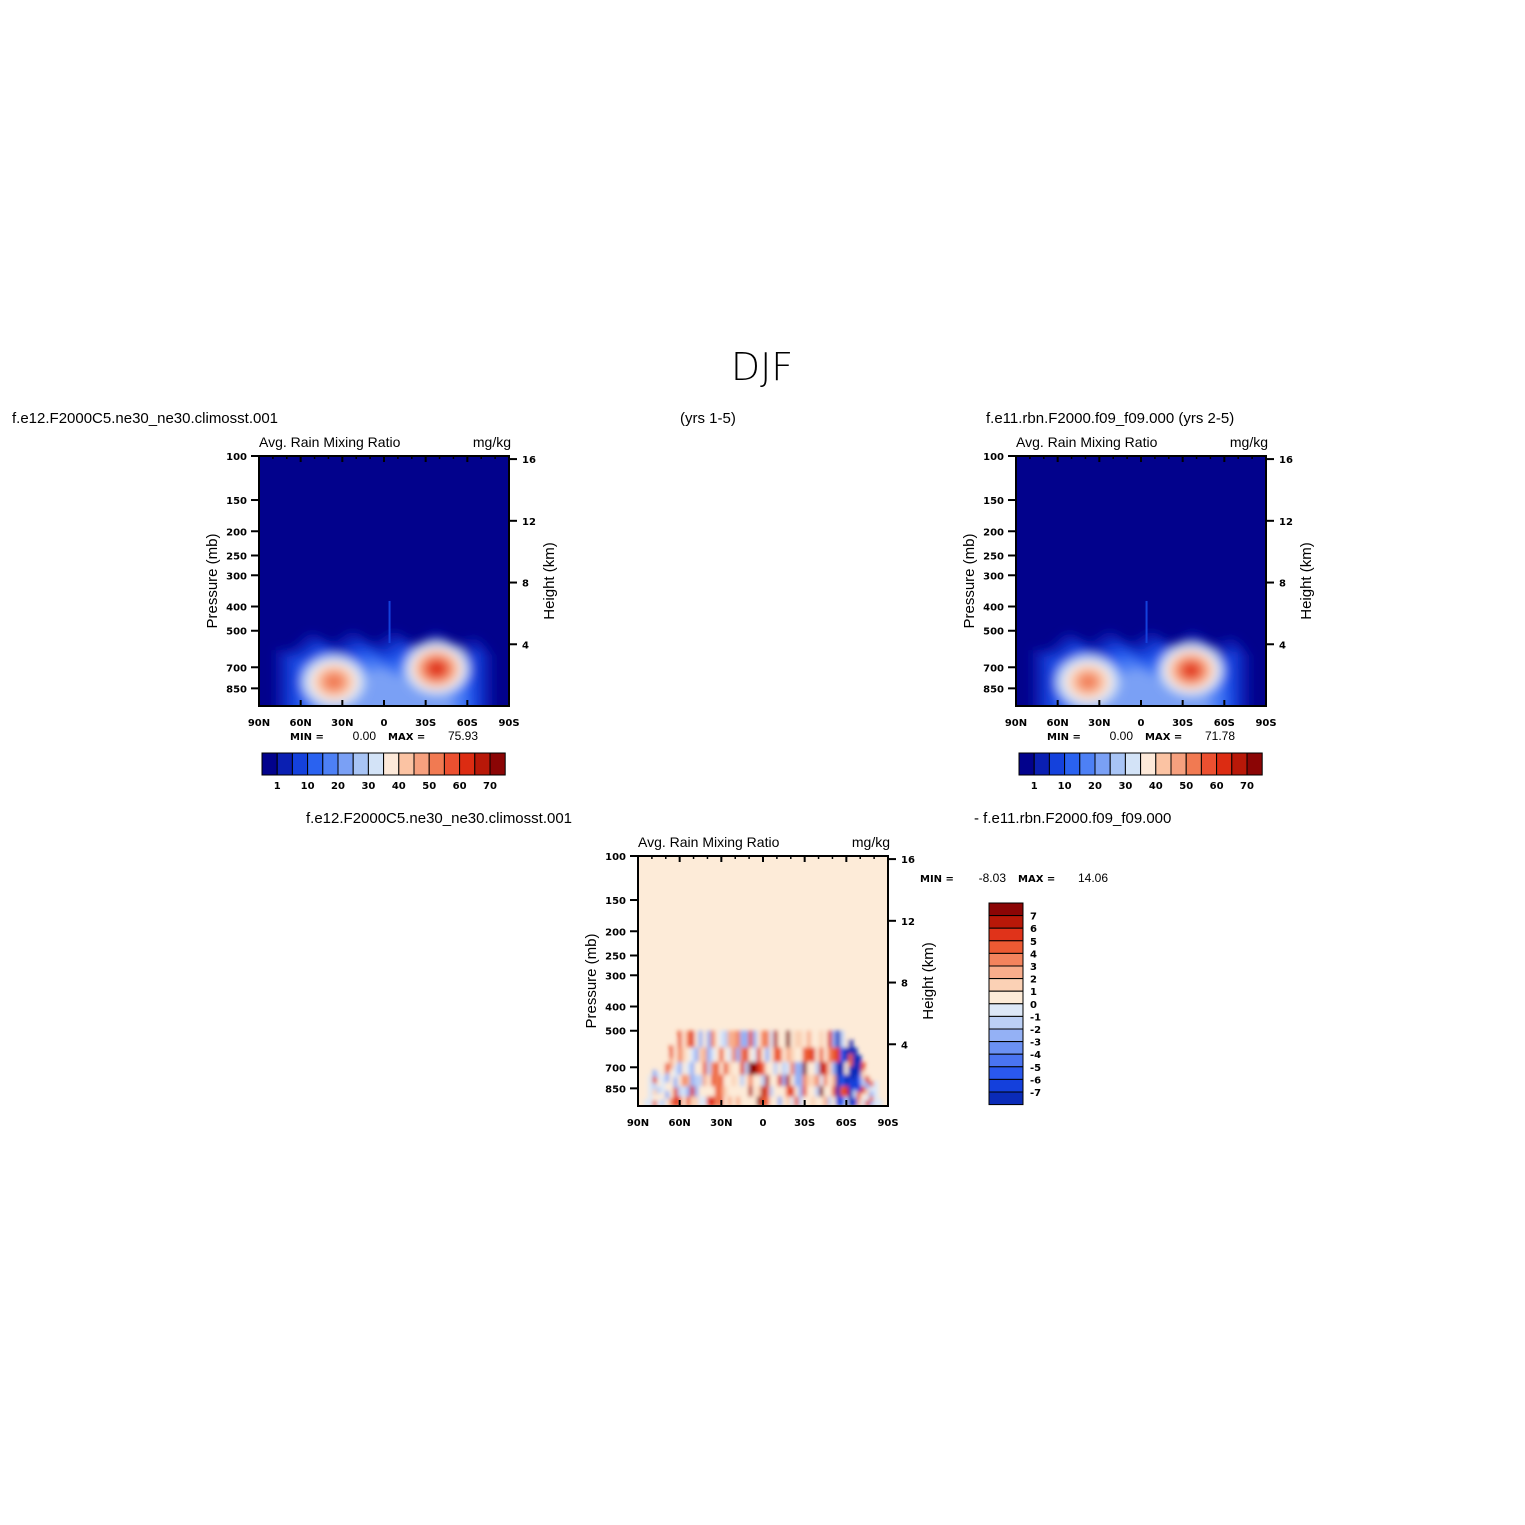  What do you see at coordinates (993, 632) in the screenshot?
I see `control-ytick-label: 500` at bounding box center [993, 632].